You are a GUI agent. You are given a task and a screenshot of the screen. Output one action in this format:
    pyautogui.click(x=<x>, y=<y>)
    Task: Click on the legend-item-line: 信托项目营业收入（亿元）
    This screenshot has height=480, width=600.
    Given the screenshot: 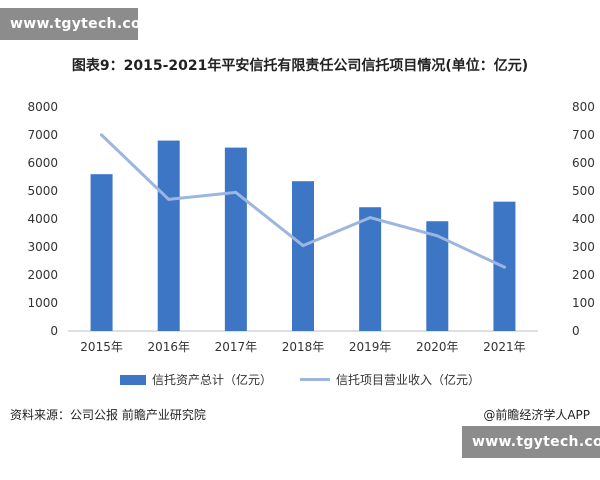 What is the action you would take?
    pyautogui.click(x=390, y=379)
    